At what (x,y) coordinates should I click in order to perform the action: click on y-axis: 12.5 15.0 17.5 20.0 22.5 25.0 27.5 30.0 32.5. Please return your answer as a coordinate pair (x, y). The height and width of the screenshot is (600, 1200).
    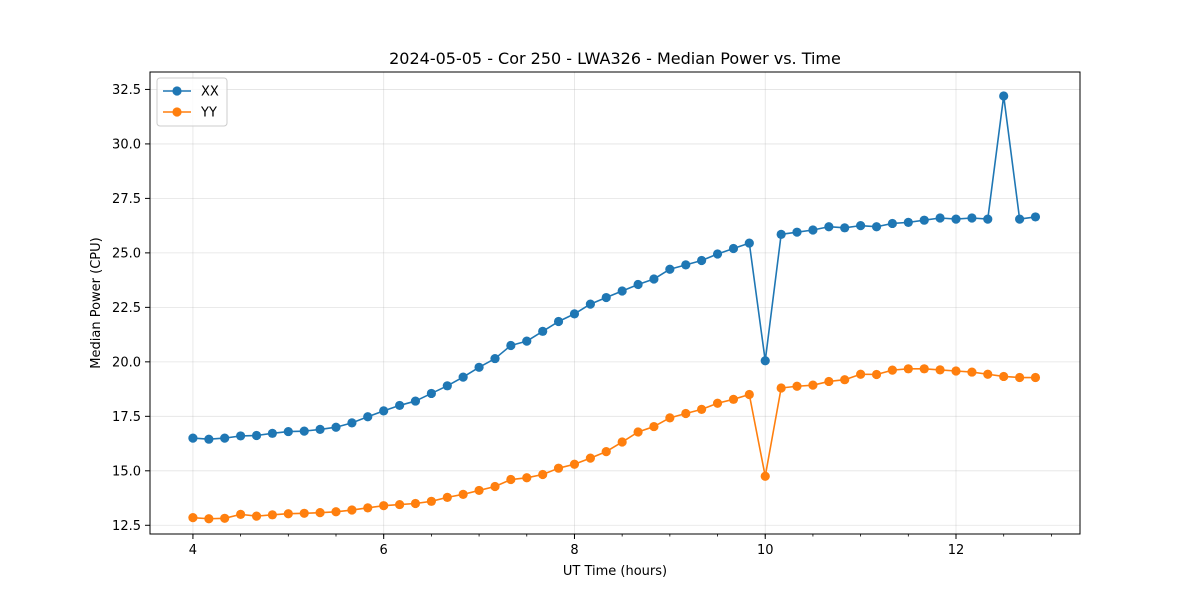
    Looking at the image, I should click on (131, 308).